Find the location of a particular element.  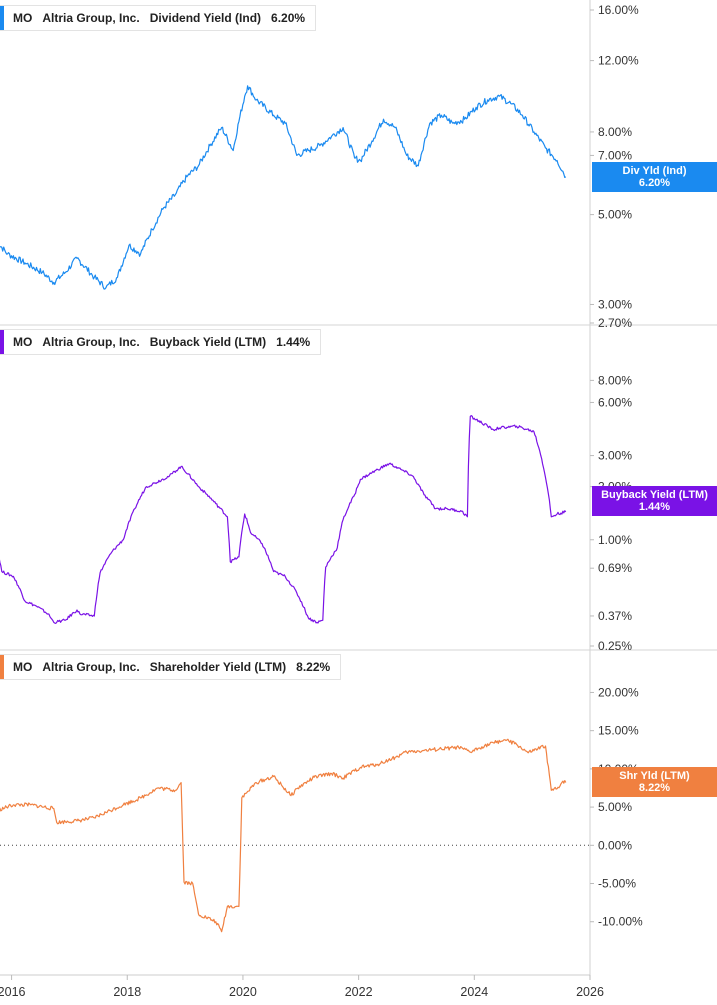

current-value-badge-dividend: Div Yld (Ind) 6.20% is located at coordinates (654, 177).